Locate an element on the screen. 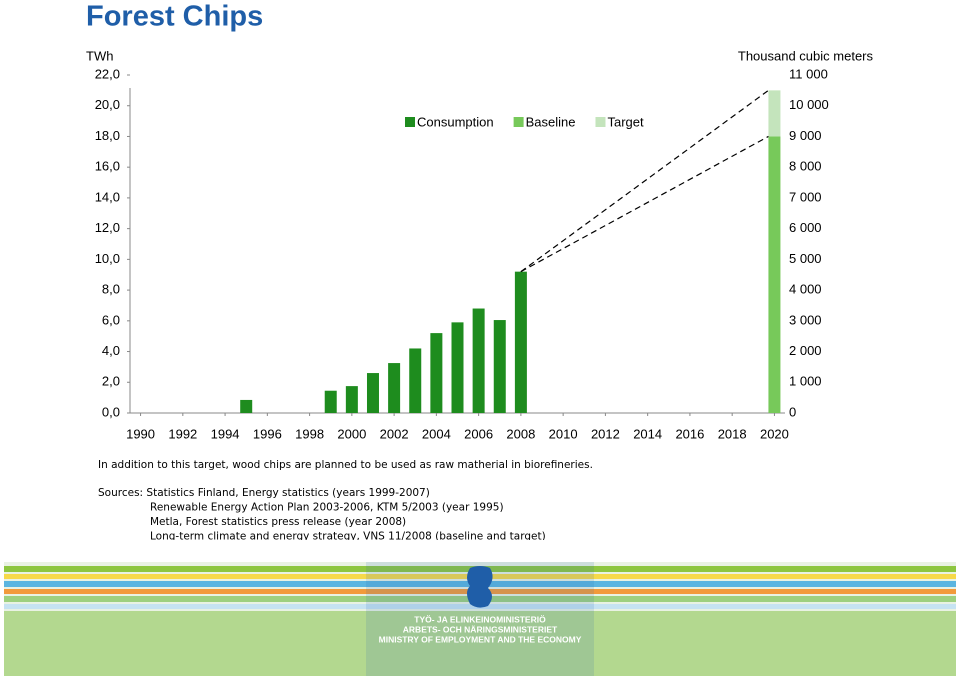  x-tick-label: 2006 is located at coordinates (478, 433).